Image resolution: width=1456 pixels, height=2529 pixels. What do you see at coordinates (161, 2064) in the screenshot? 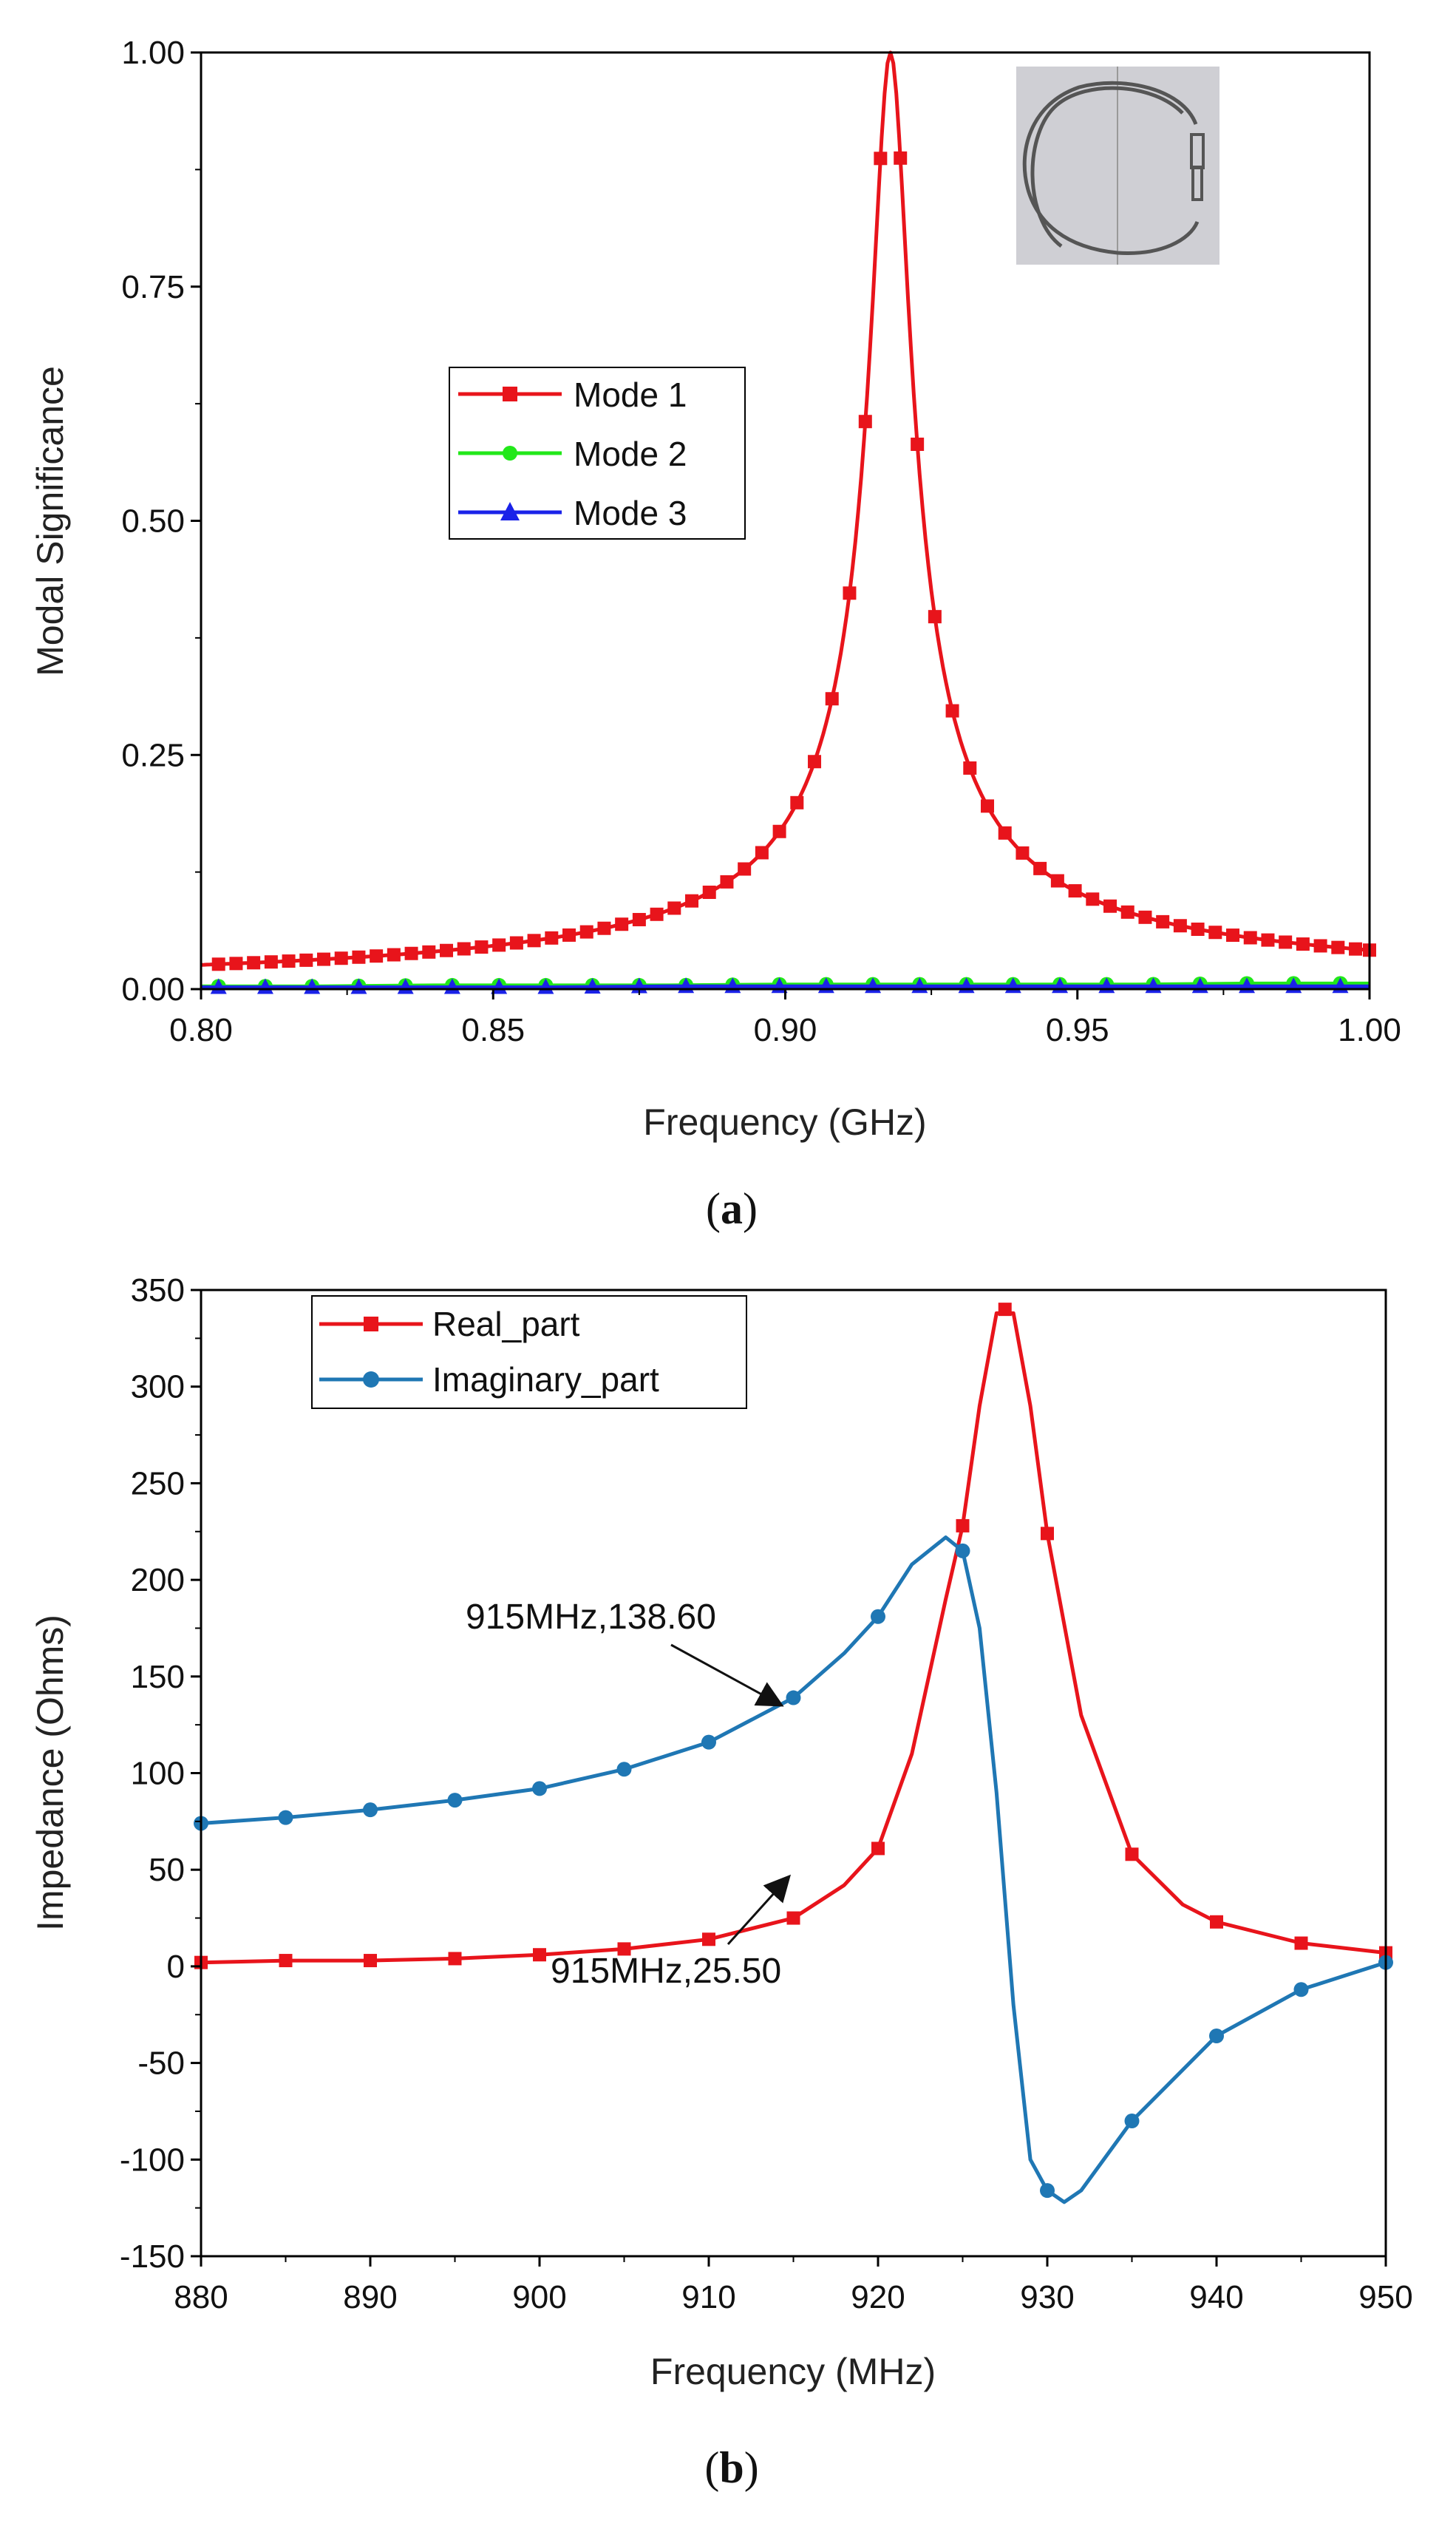
I see `b-ytick-label-3: -50` at bounding box center [161, 2064].